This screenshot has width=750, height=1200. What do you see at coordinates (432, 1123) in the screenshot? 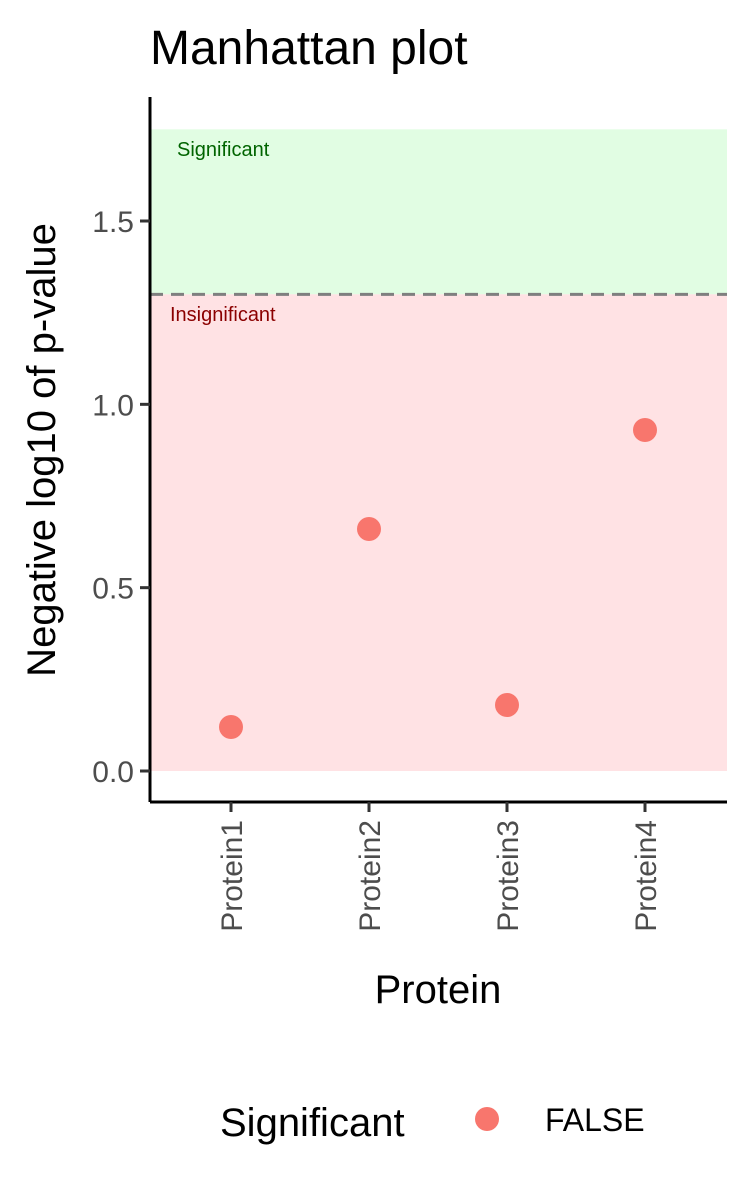
I see `legend: Significant FALSE` at bounding box center [432, 1123].